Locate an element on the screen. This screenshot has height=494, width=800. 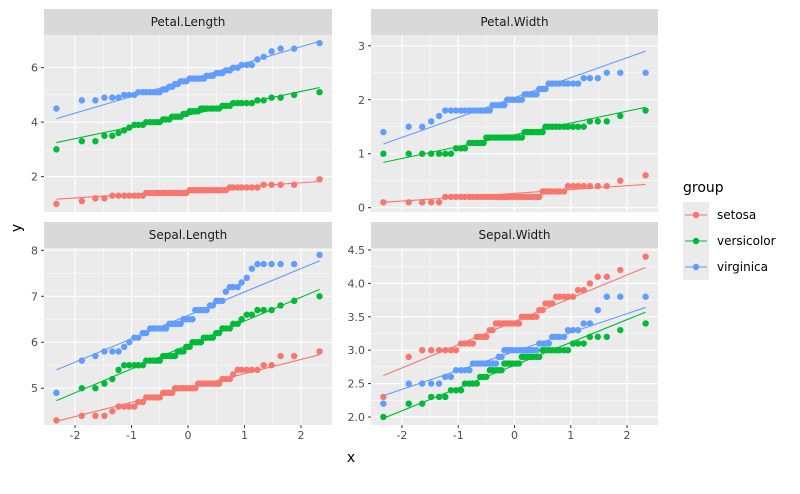
legend-key-point is located at coordinates (696, 215).